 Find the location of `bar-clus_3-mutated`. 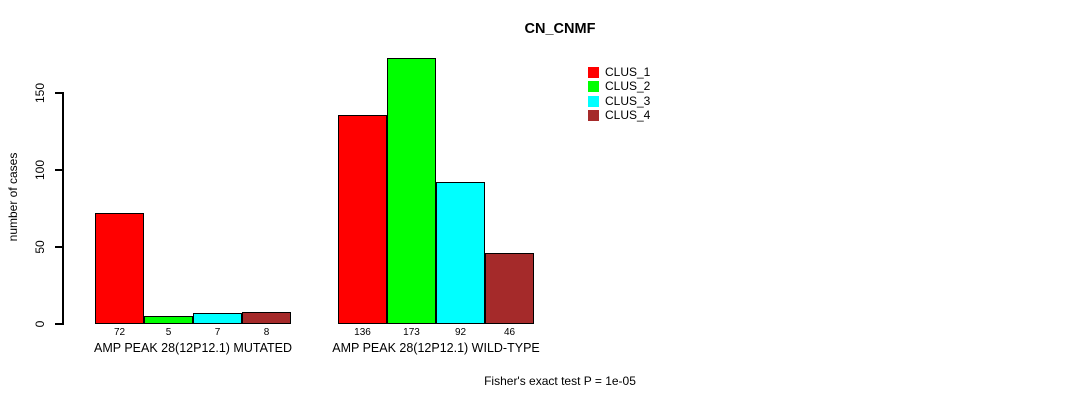

bar-clus_3-mutated is located at coordinates (217, 318).